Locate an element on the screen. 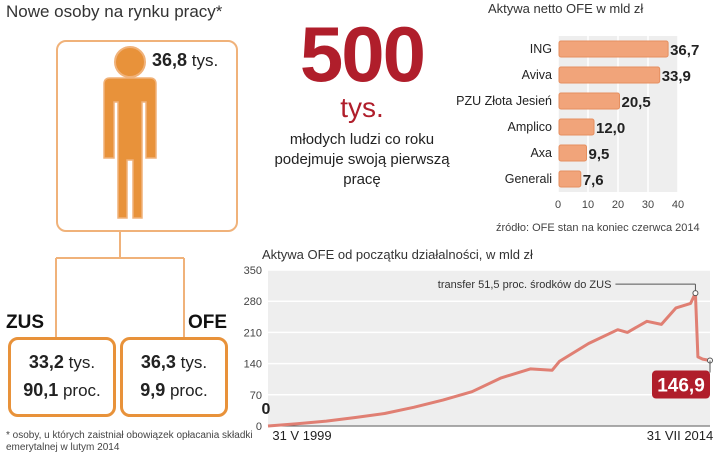 Image resolution: width=720 pixels, height=456 pixels. line-ytick-label-1: 70 is located at coordinates (256, 396).